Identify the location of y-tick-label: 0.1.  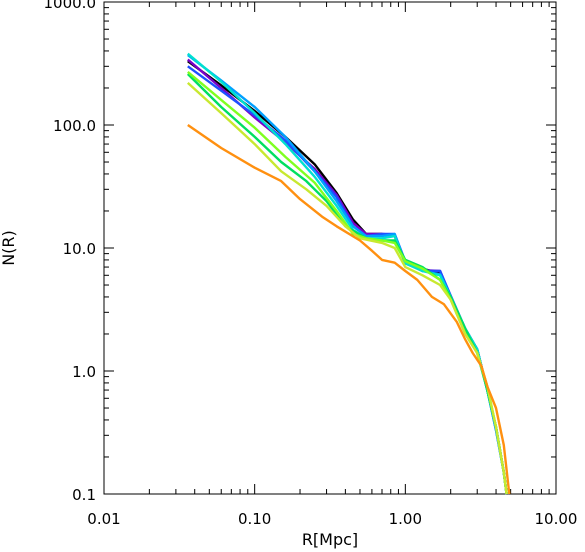
(84, 495).